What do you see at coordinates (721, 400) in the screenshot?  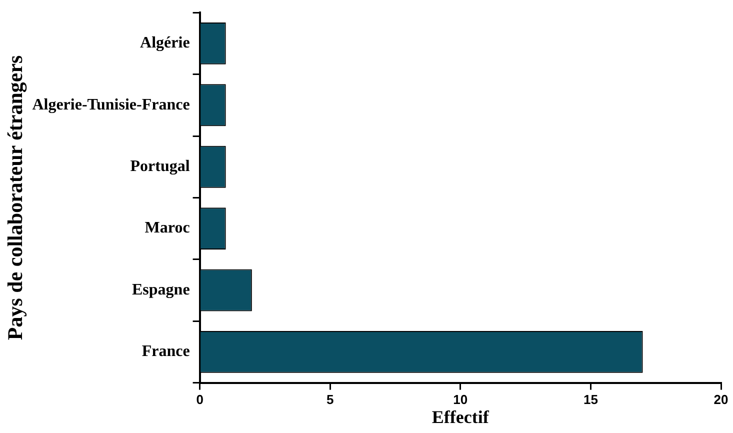 I see `x-tick-label: 20` at bounding box center [721, 400].